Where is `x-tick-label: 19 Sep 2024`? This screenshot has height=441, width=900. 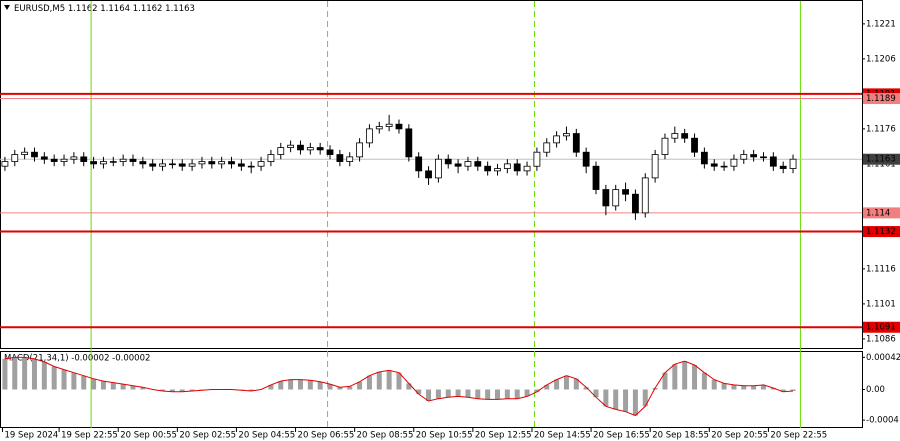 x-tick-label: 19 Sep 2024 is located at coordinates (31, 436).